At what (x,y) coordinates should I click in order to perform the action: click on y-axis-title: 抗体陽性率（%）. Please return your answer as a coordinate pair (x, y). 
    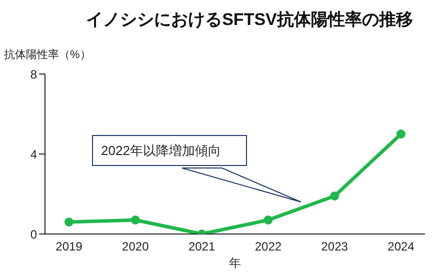
    Looking at the image, I should click on (47, 55).